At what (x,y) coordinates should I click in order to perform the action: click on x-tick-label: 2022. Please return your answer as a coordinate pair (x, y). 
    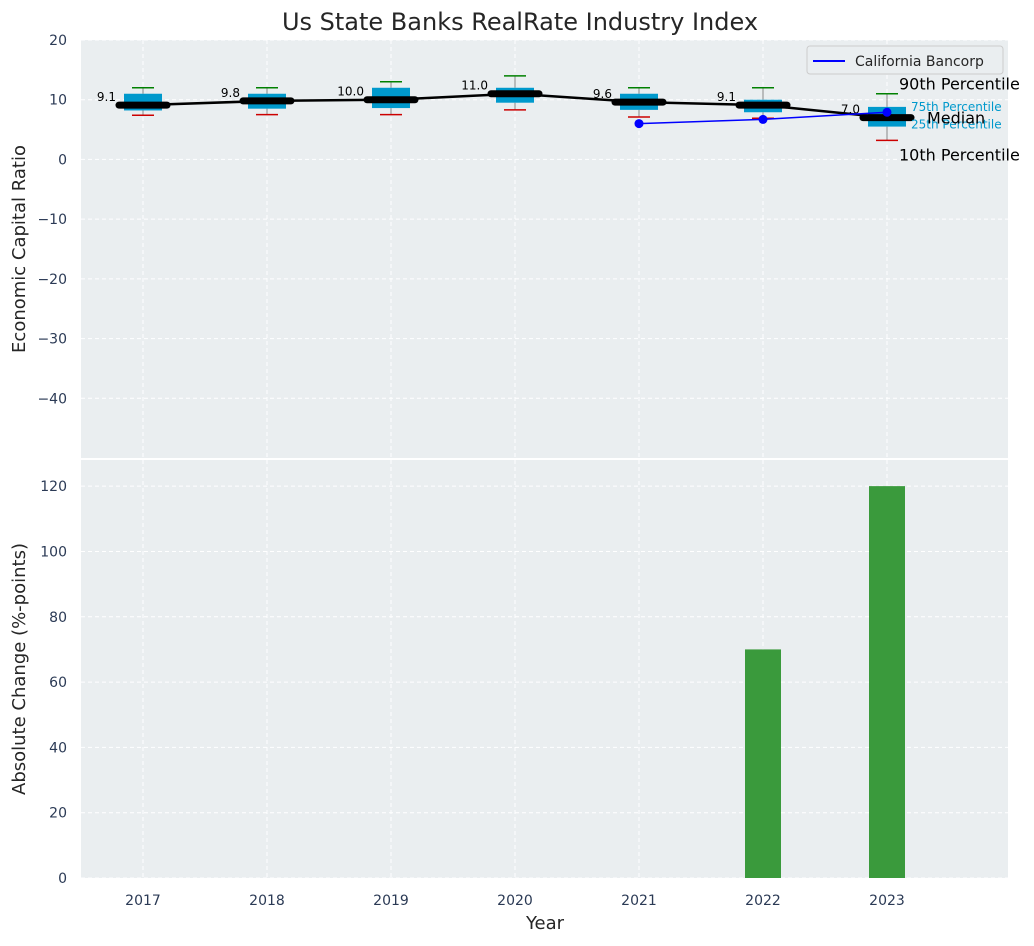
    Looking at the image, I should click on (763, 901).